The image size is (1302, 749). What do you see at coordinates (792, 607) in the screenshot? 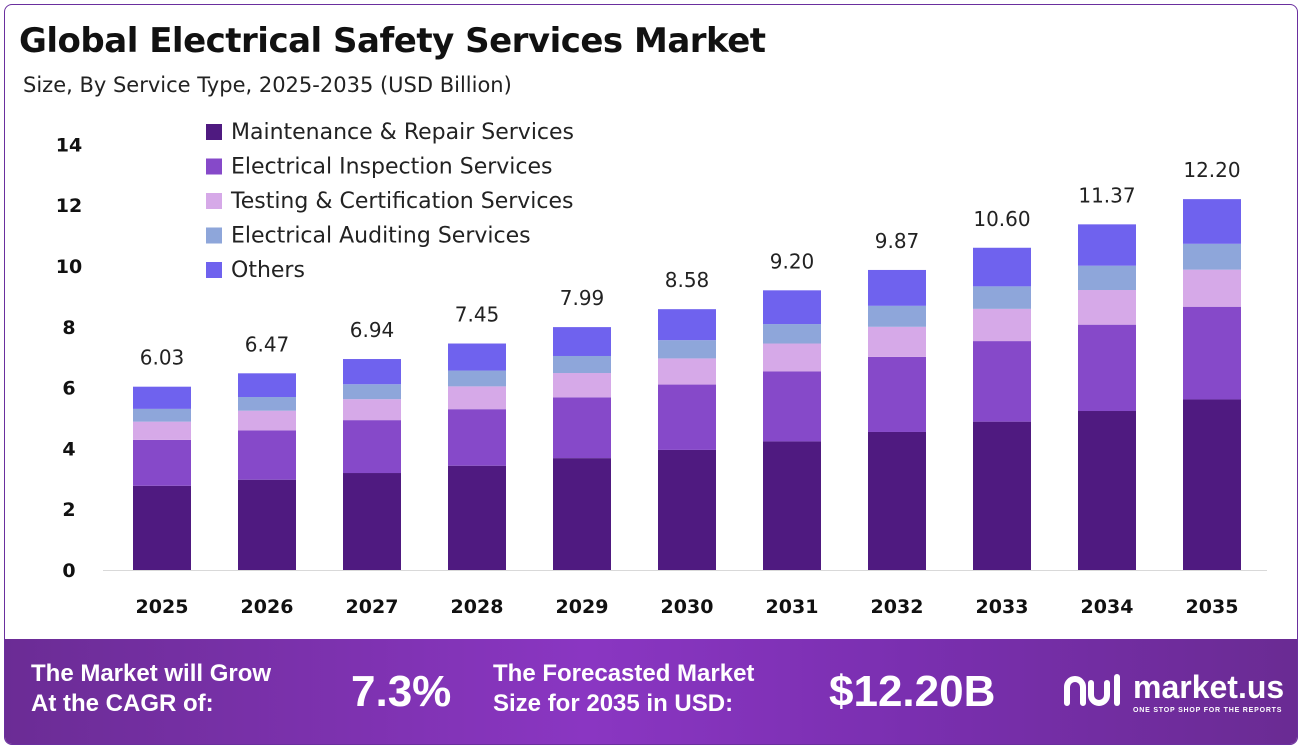
I see `x-tick-label: 2031` at bounding box center [792, 607].